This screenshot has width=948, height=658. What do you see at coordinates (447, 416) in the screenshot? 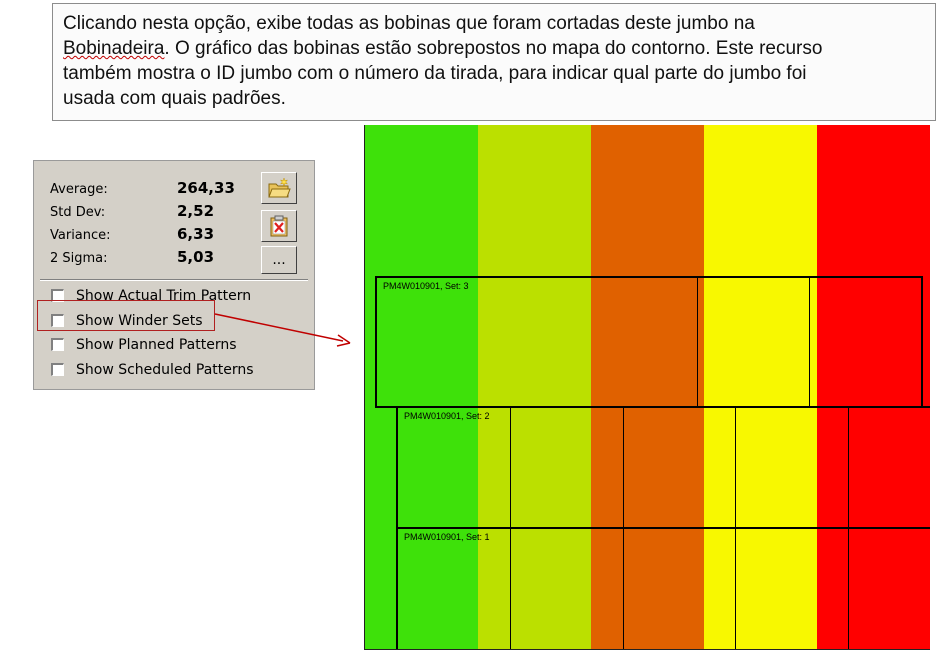
I see `winder-set-label: PM4W010901, Set: 2` at bounding box center [447, 416].